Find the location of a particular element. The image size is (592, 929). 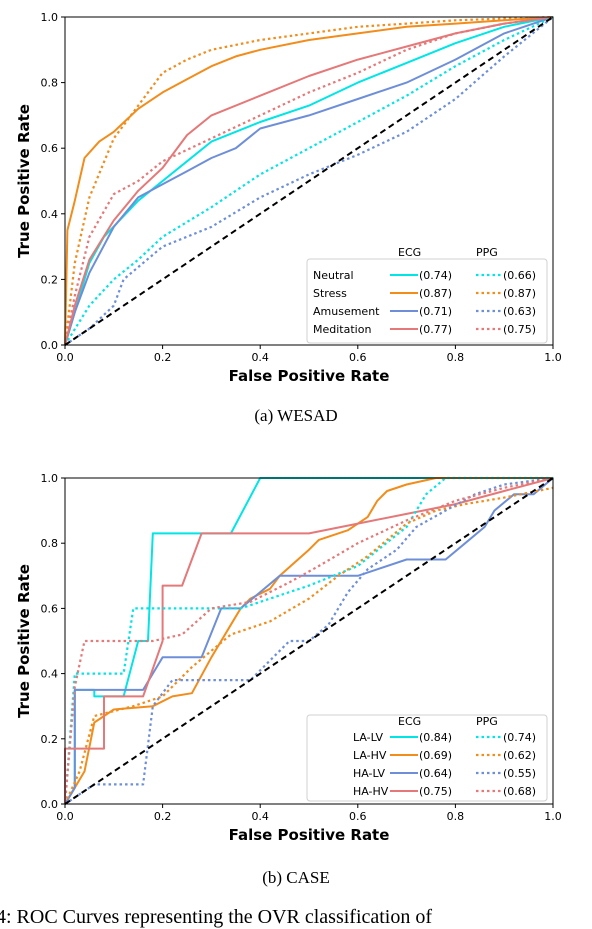

legend-box is located at coordinates (427, 301).